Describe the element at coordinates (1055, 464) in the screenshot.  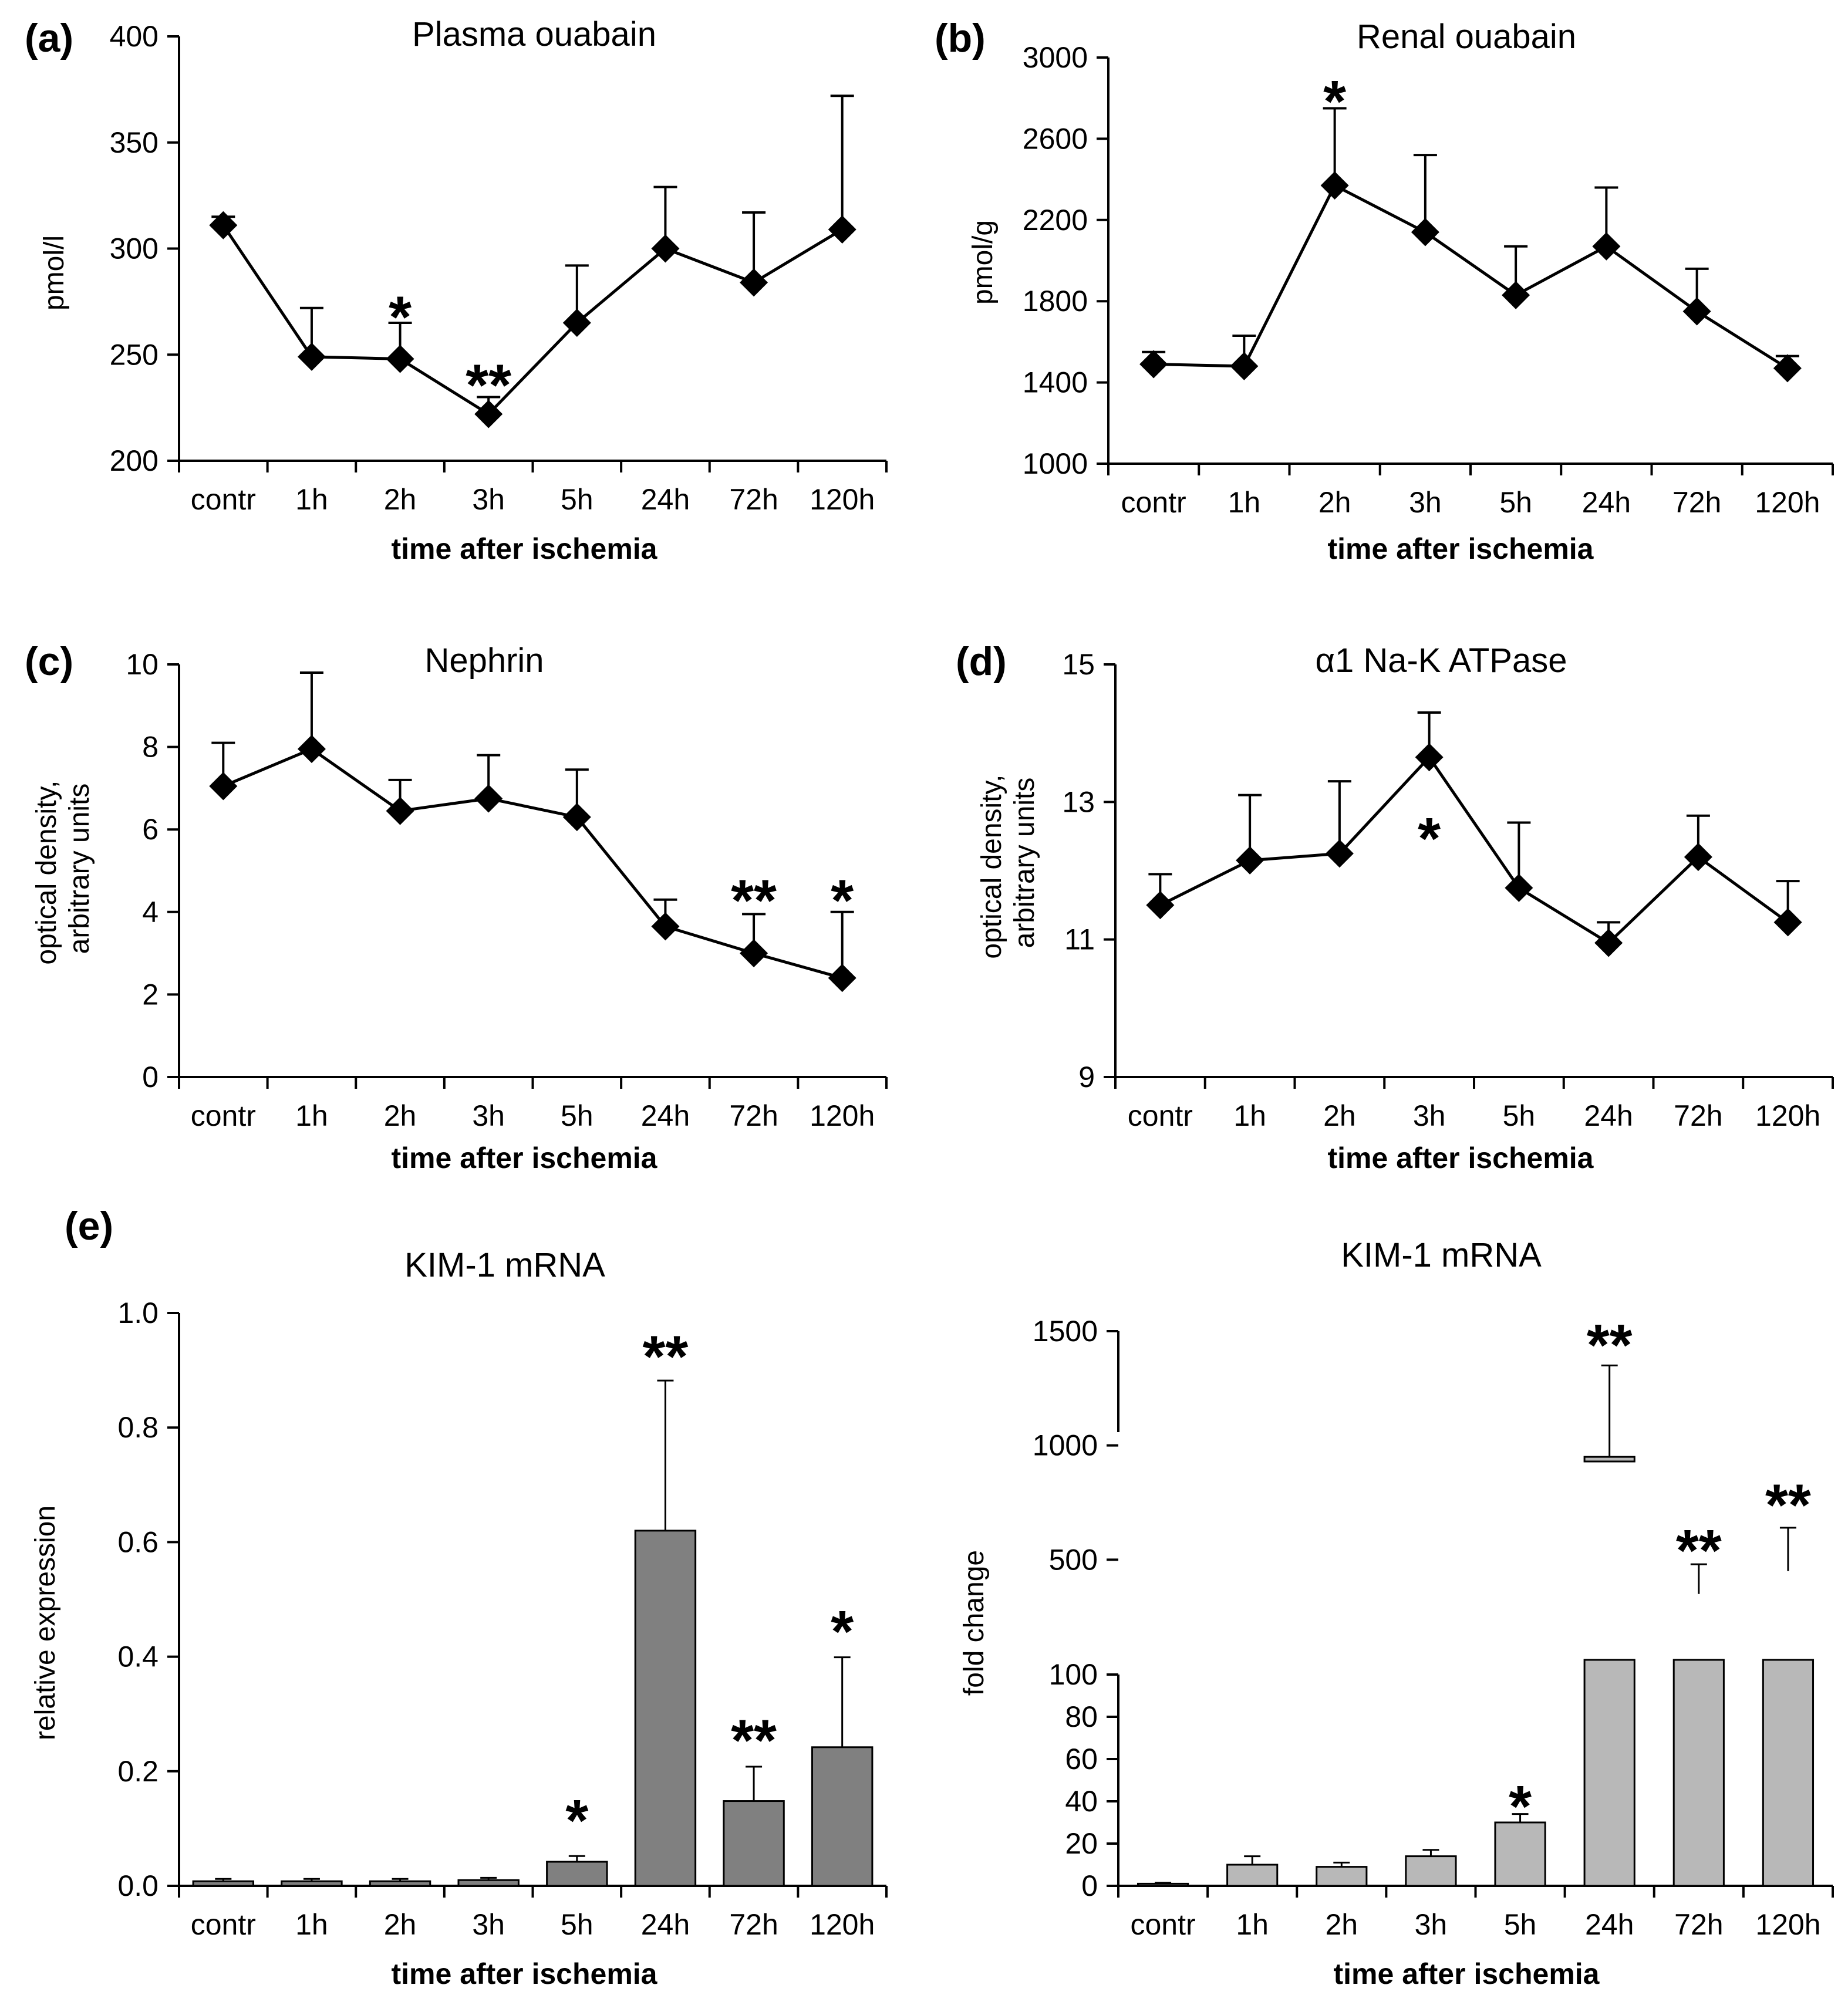
I see `y-tick-label: 1000` at that location.